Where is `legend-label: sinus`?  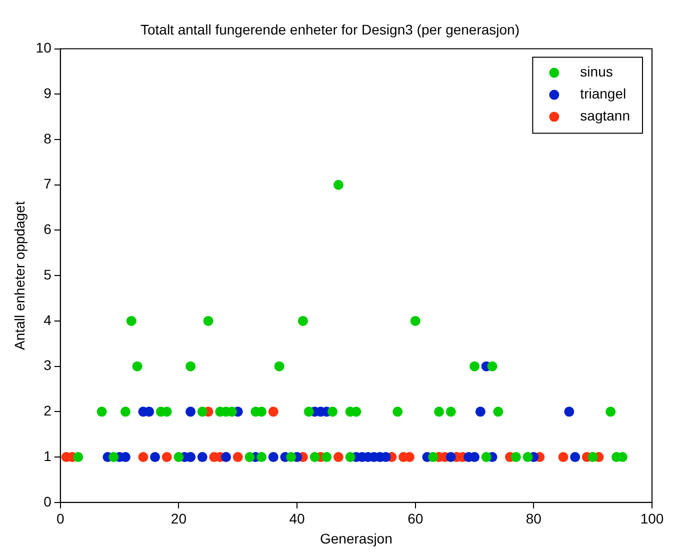 legend-label: sinus is located at coordinates (596, 72).